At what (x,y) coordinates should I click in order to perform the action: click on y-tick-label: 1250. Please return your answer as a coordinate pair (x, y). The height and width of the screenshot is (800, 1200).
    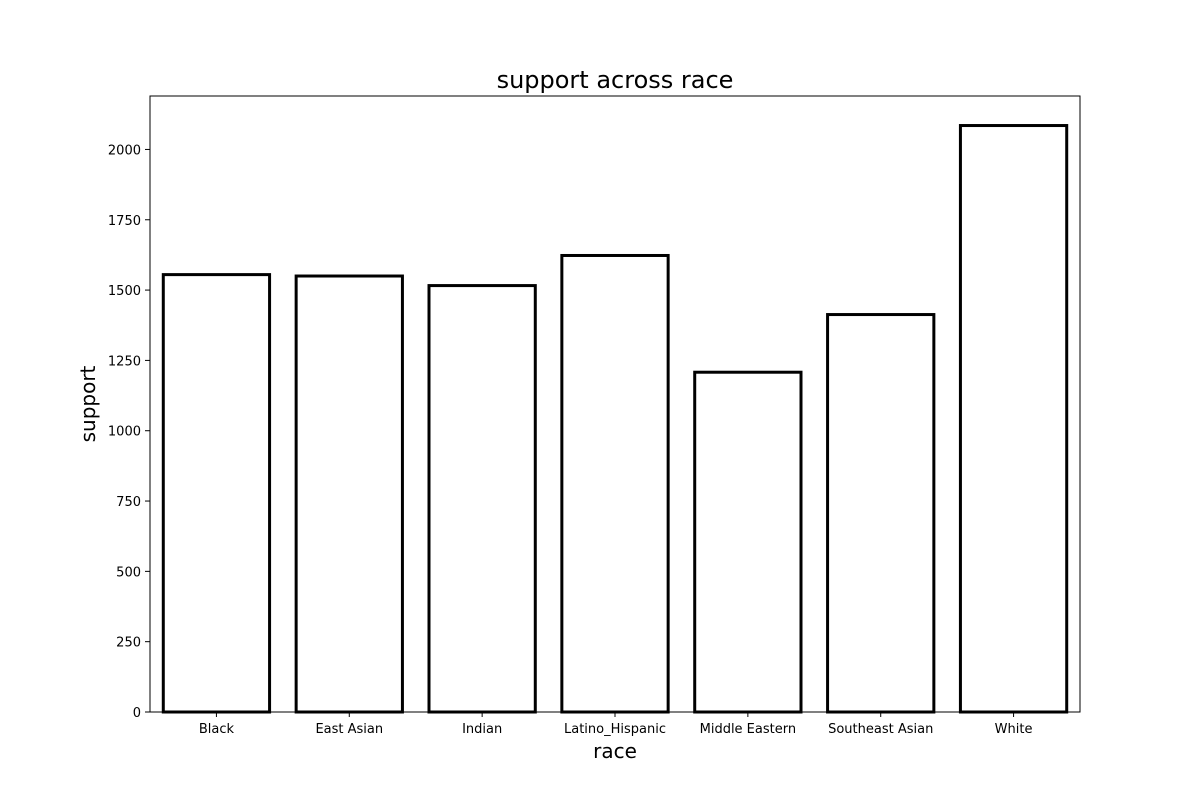
    Looking at the image, I should click on (124, 361).